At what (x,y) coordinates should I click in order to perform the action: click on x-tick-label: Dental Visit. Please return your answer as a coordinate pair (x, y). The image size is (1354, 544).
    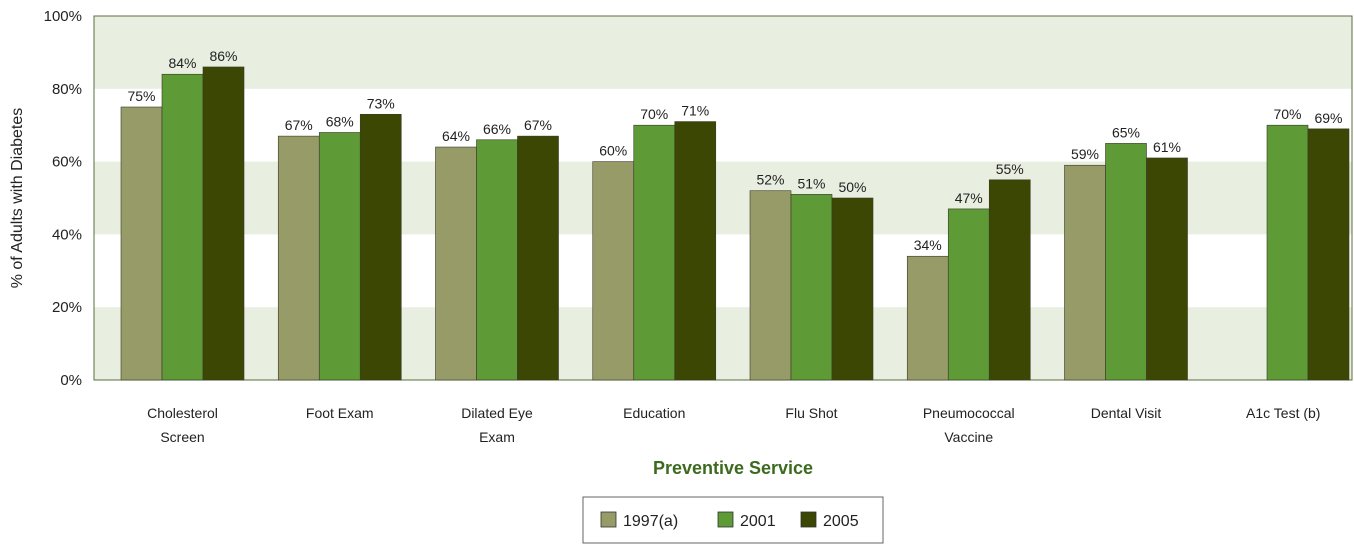
    Looking at the image, I should click on (1126, 413).